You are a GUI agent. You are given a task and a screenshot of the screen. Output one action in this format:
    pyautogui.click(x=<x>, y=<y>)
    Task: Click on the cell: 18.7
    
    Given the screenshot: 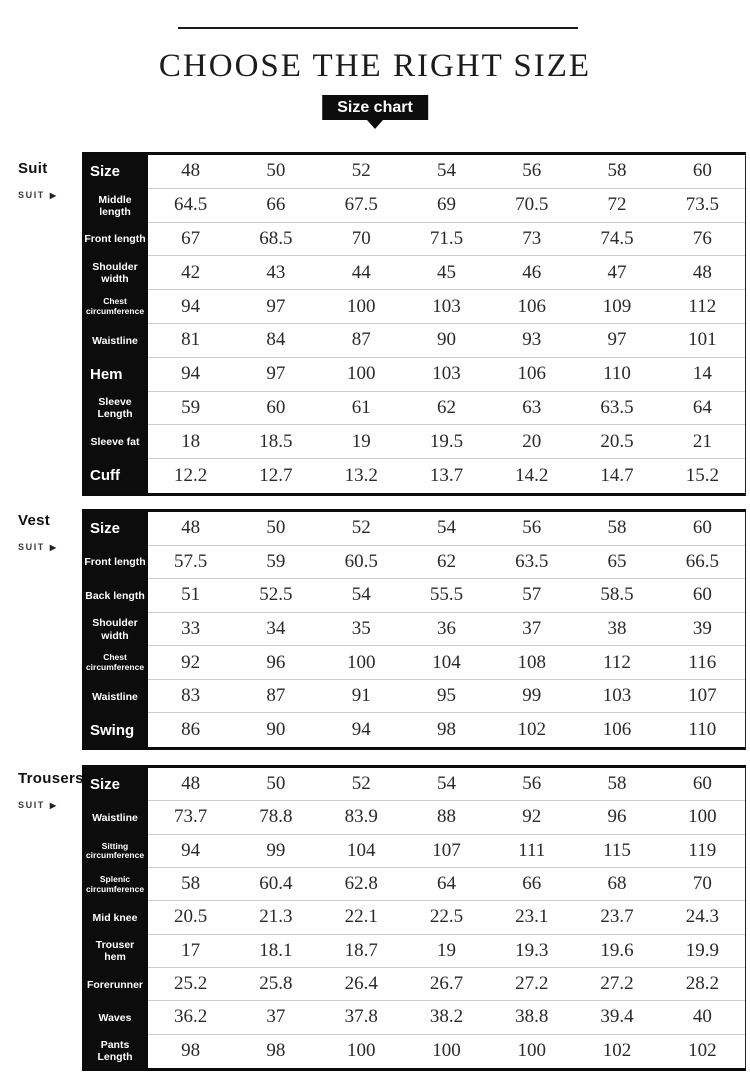 What is the action you would take?
    pyautogui.click(x=361, y=950)
    